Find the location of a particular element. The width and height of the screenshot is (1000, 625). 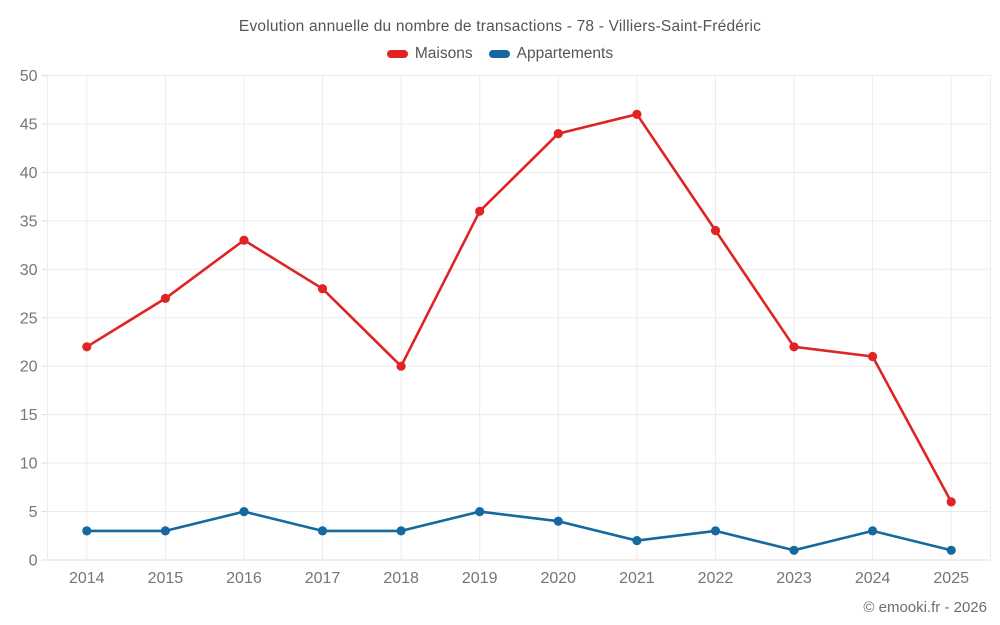

y-axis-label: 20 is located at coordinates (29, 367).